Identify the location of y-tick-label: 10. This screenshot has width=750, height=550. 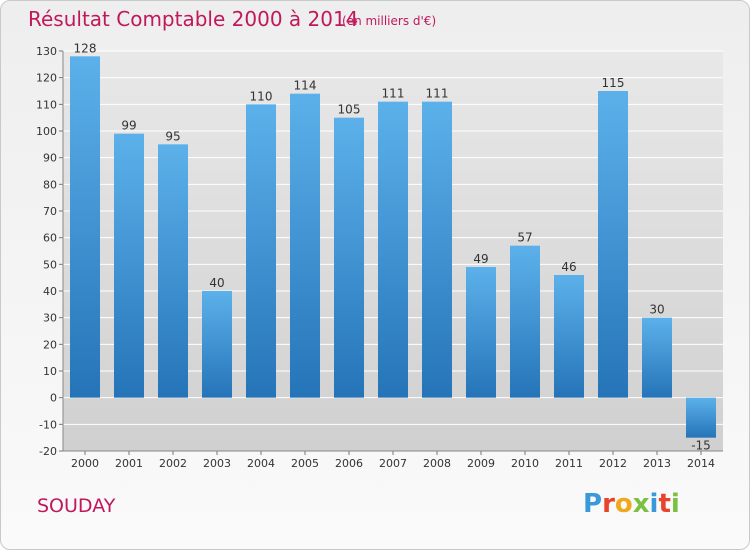
(50, 371).